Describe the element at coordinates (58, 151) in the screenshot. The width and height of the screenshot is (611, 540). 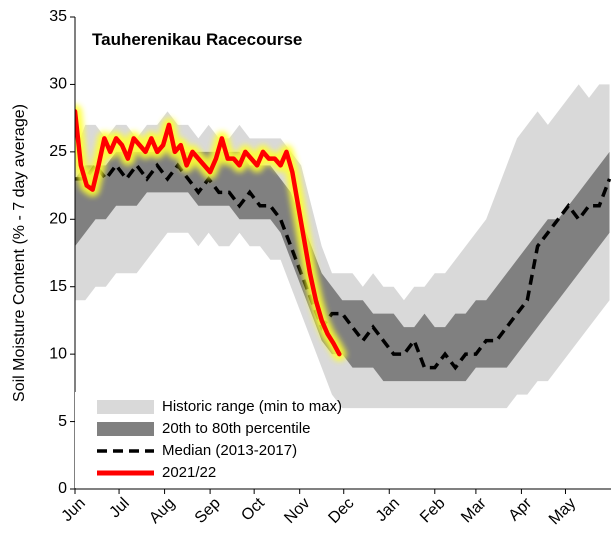
I see `y-tick-label: 25` at that location.